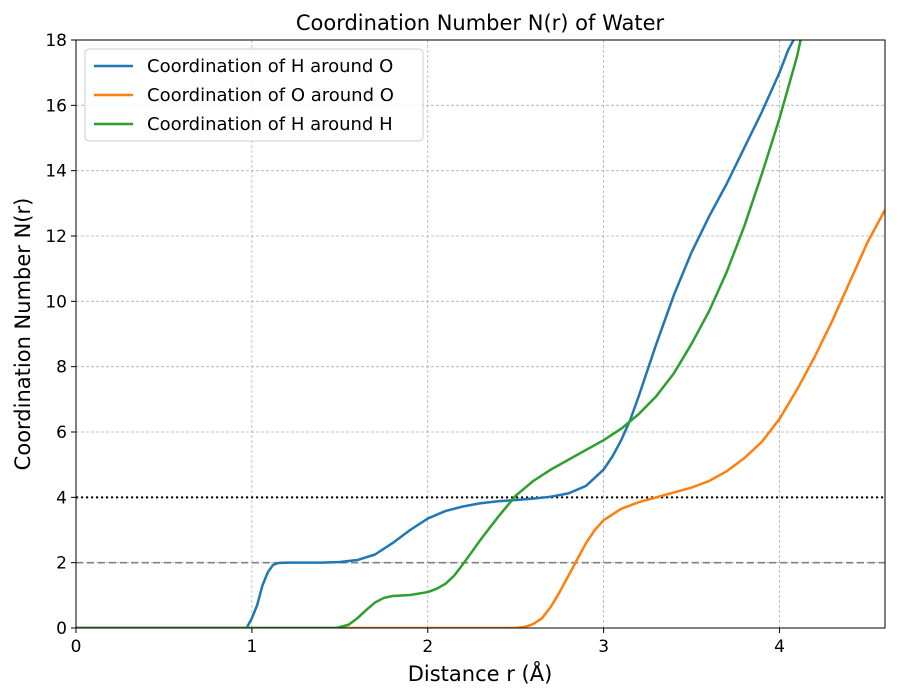  I want to click on y-tick-label: 0, so click(61, 629).